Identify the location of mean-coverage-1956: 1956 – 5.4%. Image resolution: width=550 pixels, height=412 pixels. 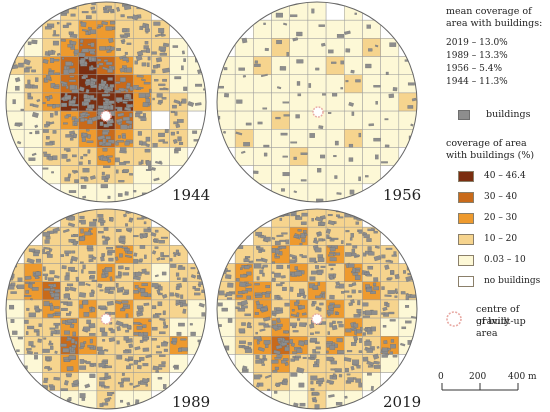
(474, 69).